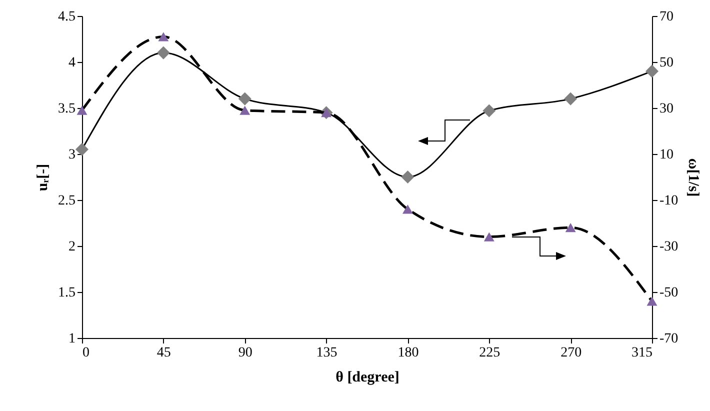 The height and width of the screenshot is (411, 710). What do you see at coordinates (67, 17) in the screenshot?
I see `y-tick-label: 4.5` at bounding box center [67, 17].